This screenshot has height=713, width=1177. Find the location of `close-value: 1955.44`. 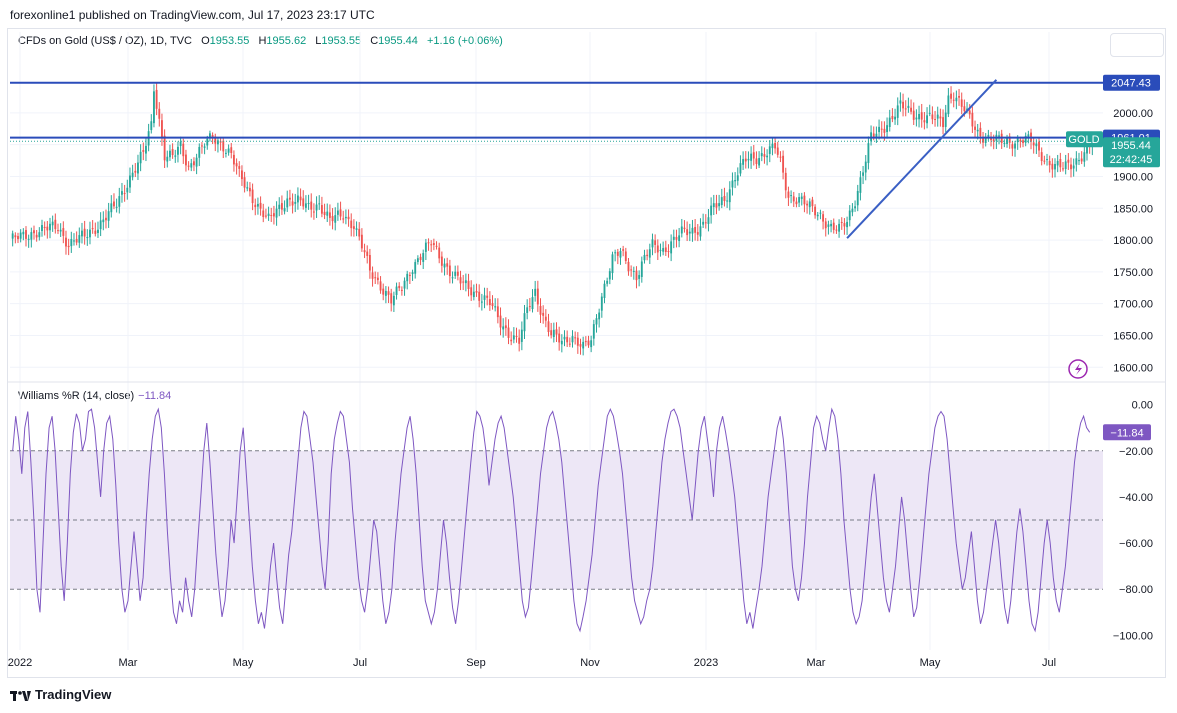

close-value: 1955.44 is located at coordinates (398, 41).